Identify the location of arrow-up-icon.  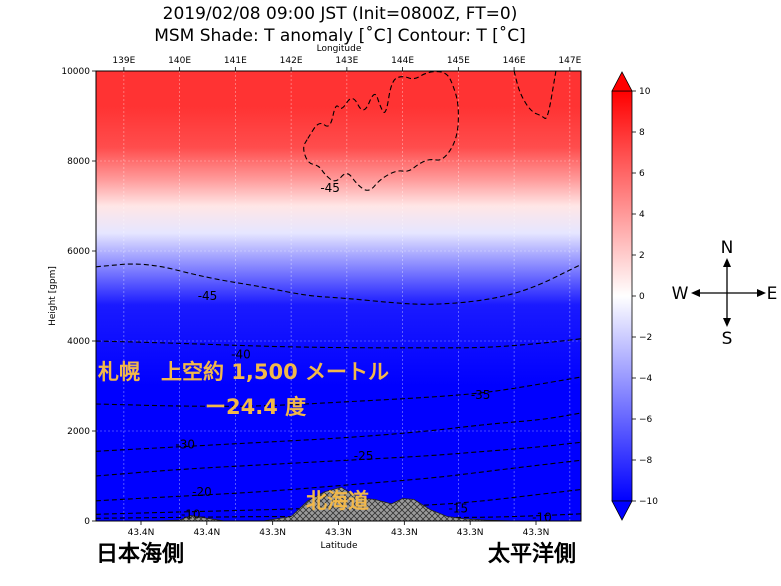
(727, 262).